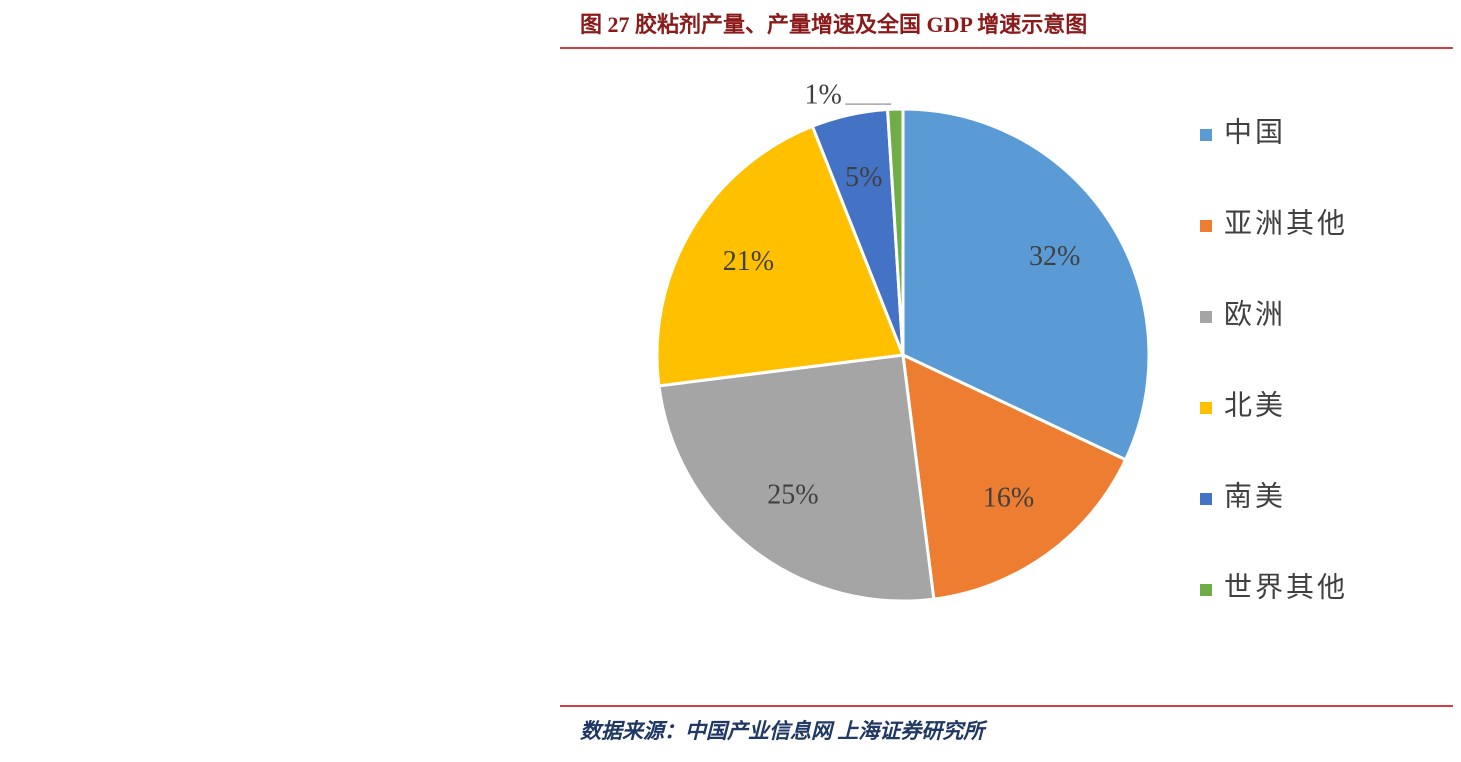  I want to click on legend-label: 世界其他, so click(1286, 587).